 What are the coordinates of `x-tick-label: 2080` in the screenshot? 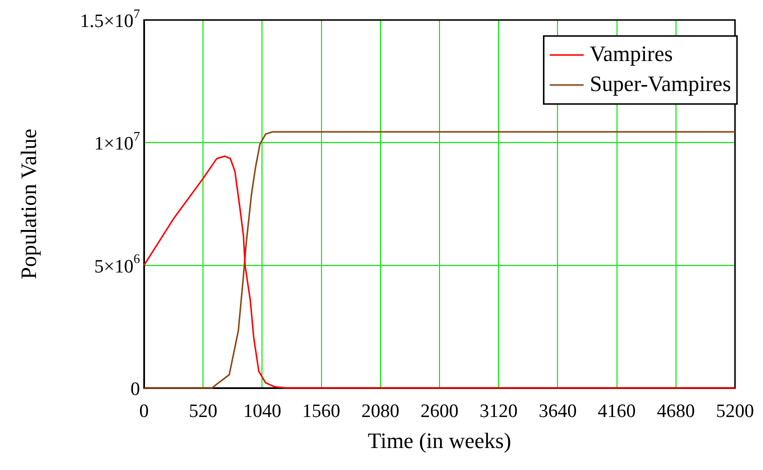 It's located at (380, 411).